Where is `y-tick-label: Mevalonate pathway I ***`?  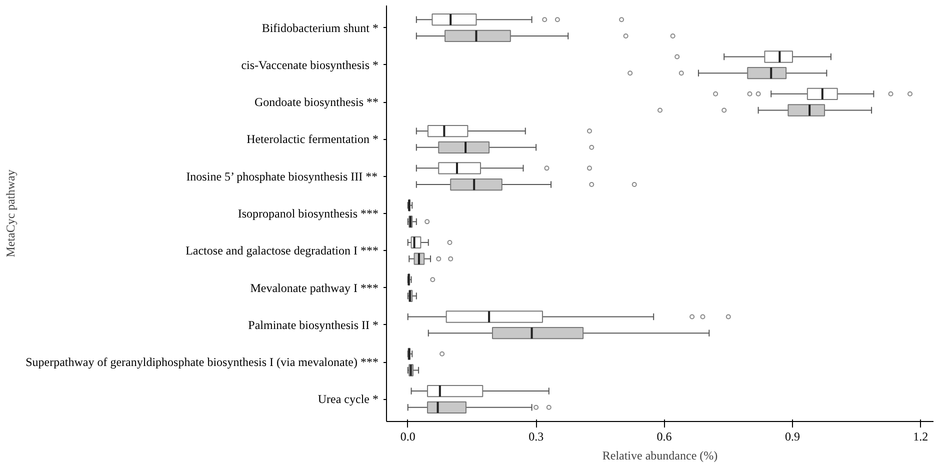 y-tick-label: Mevalonate pathway I *** is located at coordinates (314, 287).